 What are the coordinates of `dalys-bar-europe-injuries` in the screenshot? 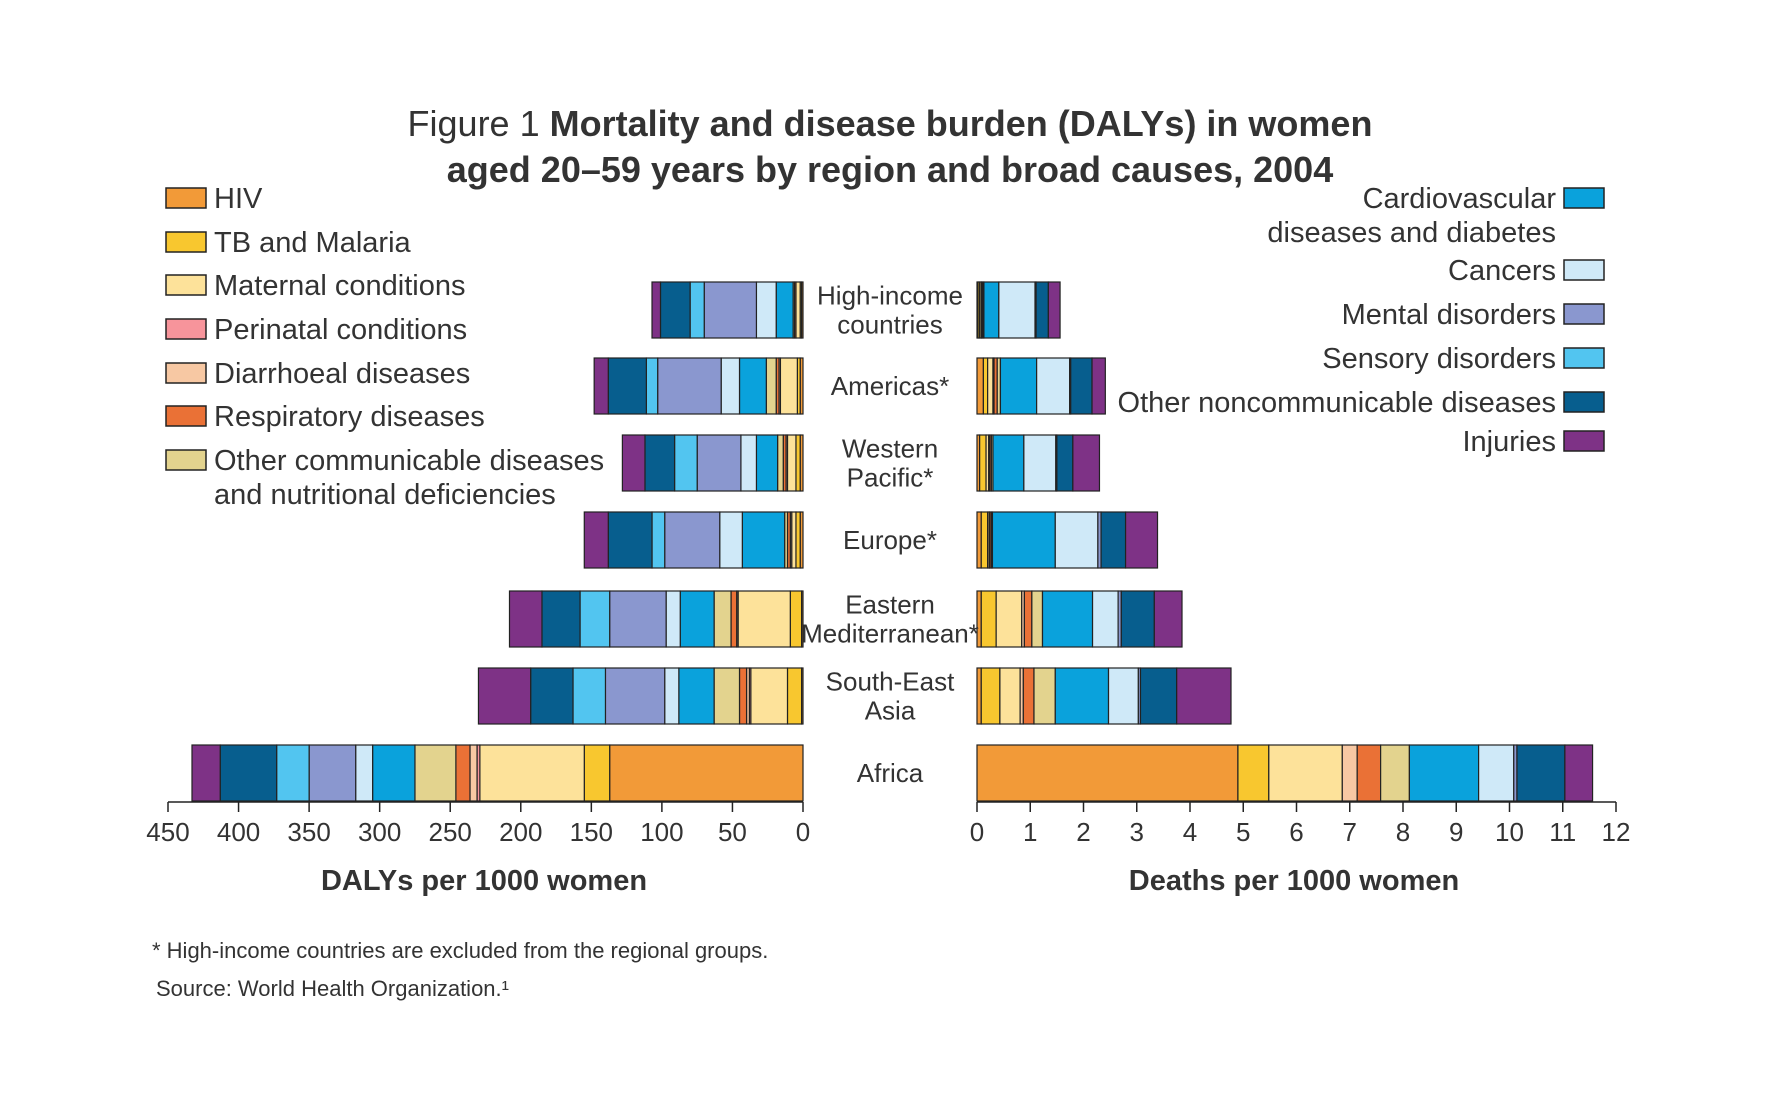 It's located at (596, 540).